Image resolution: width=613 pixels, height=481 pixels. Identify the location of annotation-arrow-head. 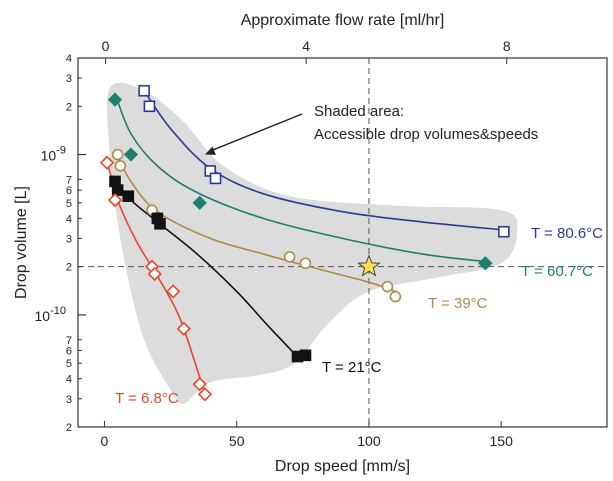
(210, 150).